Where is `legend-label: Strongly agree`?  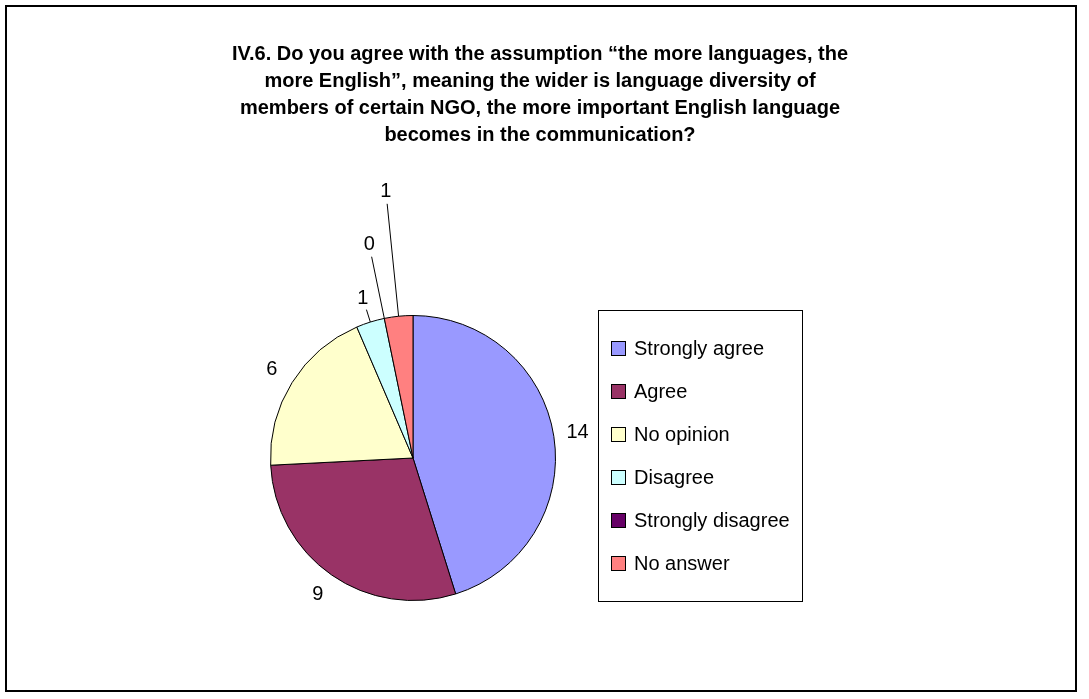 legend-label: Strongly agree is located at coordinates (699, 348).